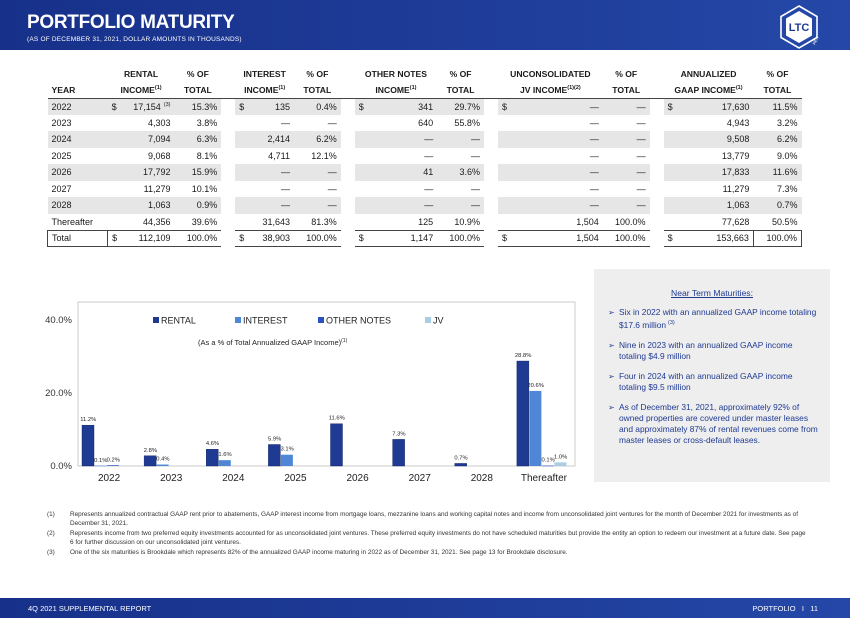 This screenshot has height=618, width=850. Describe the element at coordinates (777, 90) in the screenshot. I see `col-gaap-pct: TOTAL` at that location.